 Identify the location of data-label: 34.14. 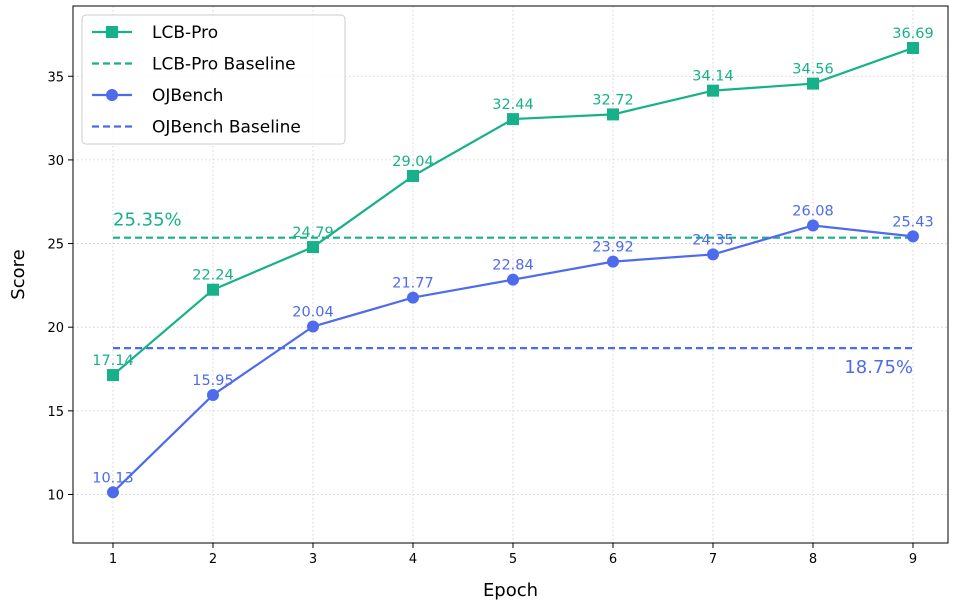
(713, 77).